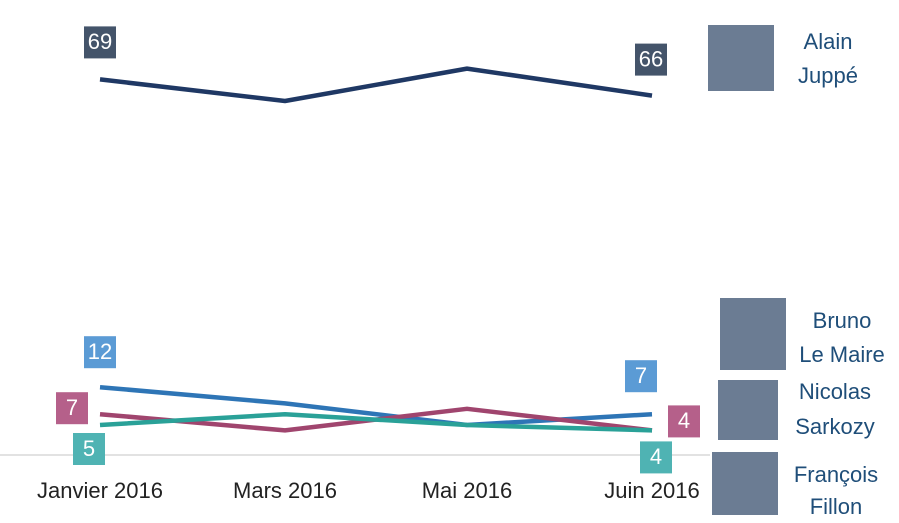  I want to click on x-tick-label: Janvier 2016, so click(100, 490).